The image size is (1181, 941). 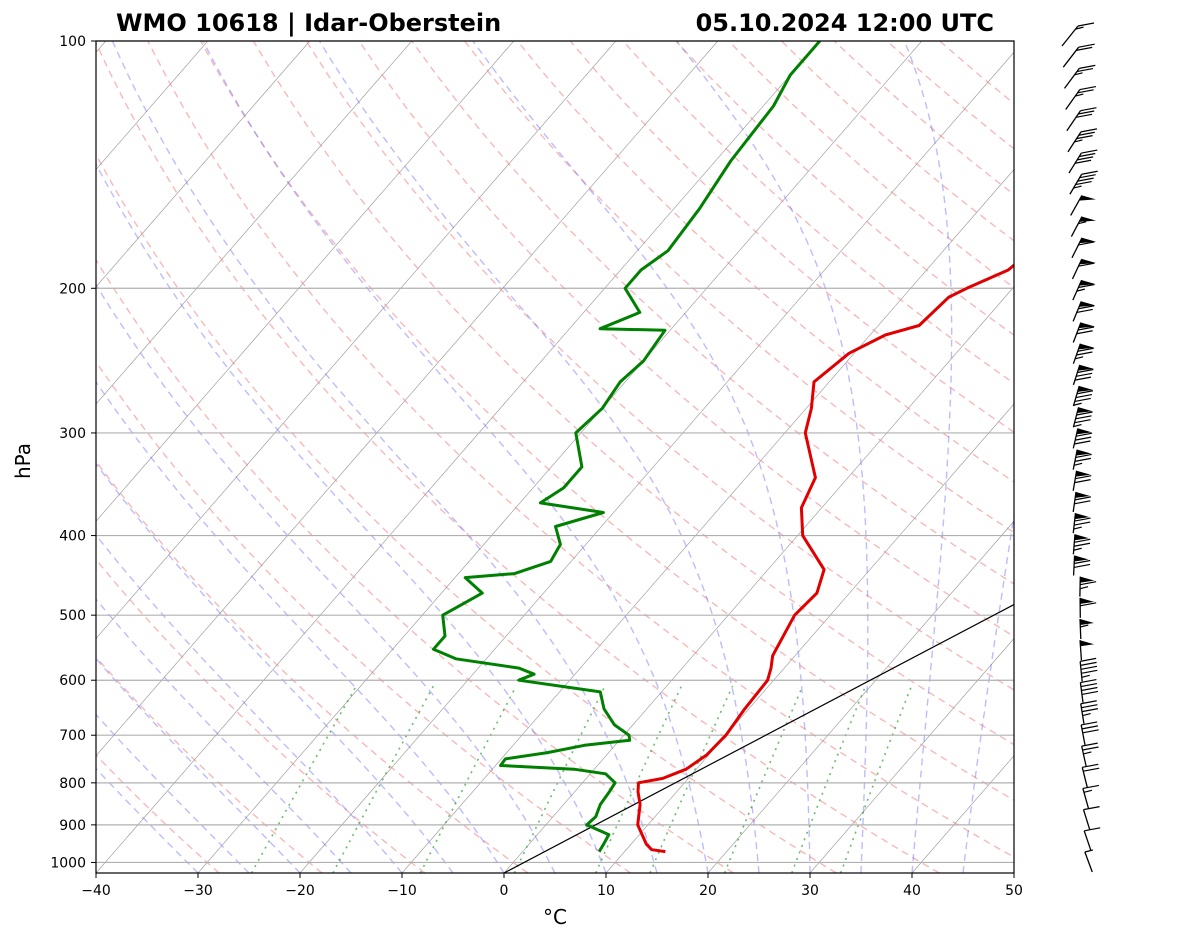 I want to click on x-tick-label: −30, so click(x=198, y=891).